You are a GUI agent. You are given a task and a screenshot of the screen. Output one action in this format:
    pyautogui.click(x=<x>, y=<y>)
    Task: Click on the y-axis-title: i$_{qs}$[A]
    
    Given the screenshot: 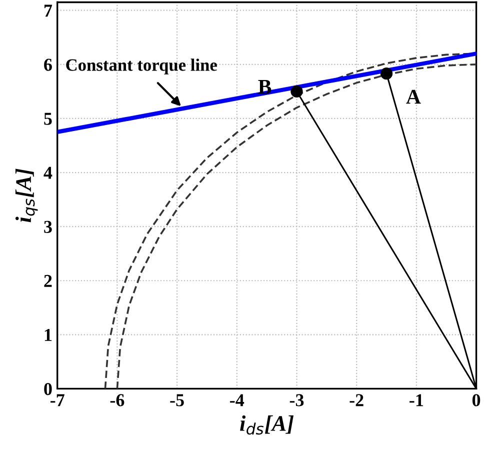 What is the action you would take?
    pyautogui.click(x=26, y=195)
    